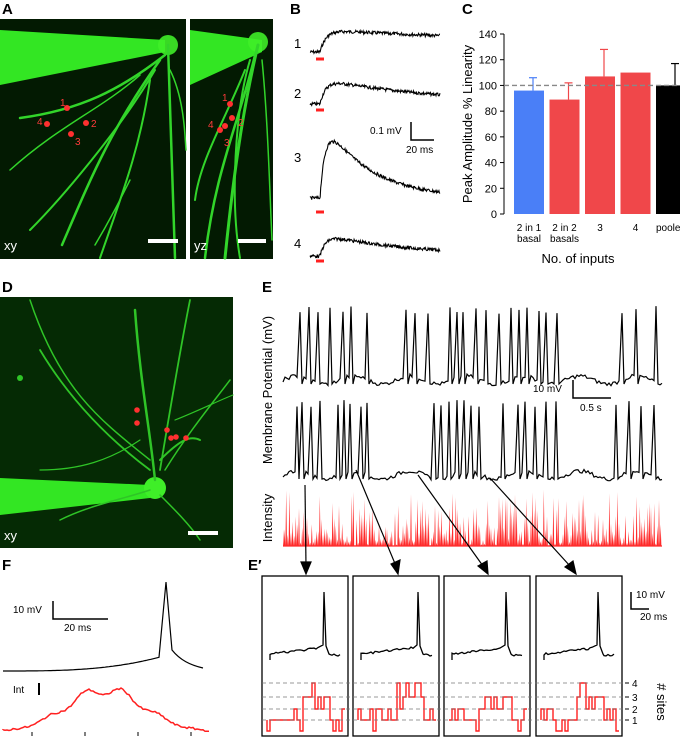 The width and height of the screenshot is (680, 737). Describe the element at coordinates (295, 9) in the screenshot. I see `panel-b-label: B` at that location.